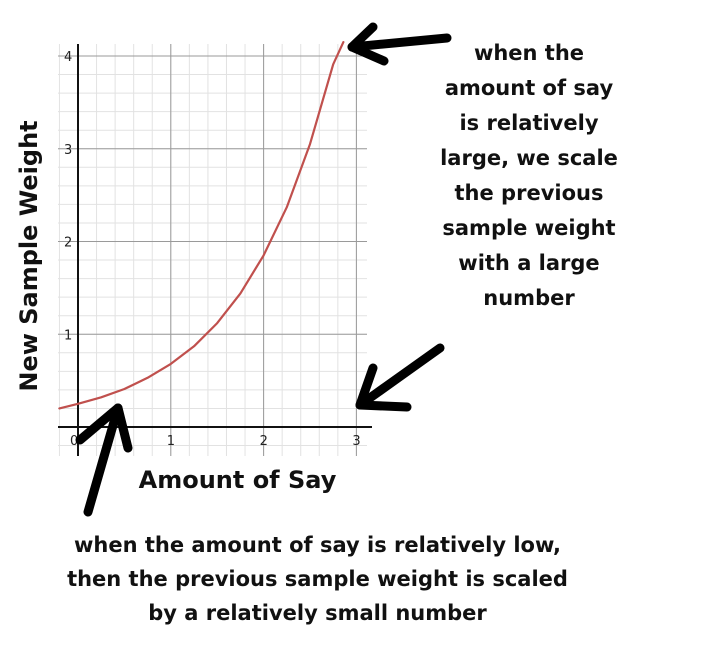 The width and height of the screenshot is (720, 659). Describe the element at coordinates (68, 335) in the screenshot. I see `y-tick-label: 1` at that location.